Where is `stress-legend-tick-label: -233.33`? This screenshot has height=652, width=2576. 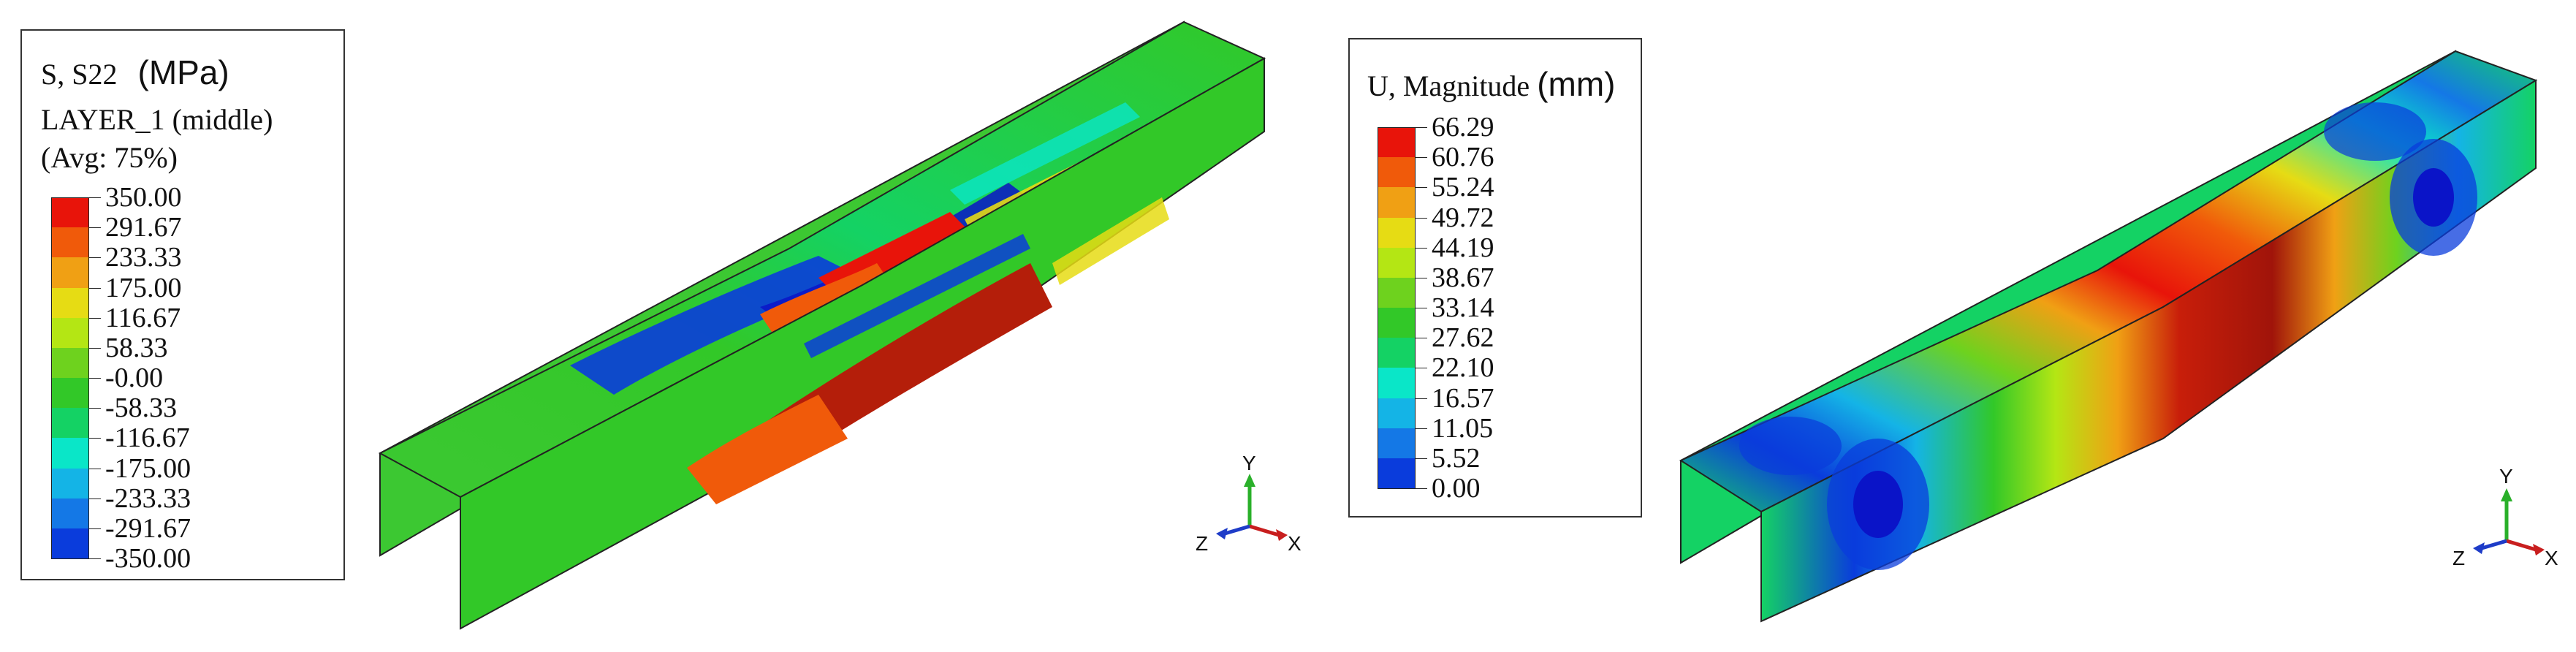 stress-legend-tick-label: -233.33 is located at coordinates (148, 498).